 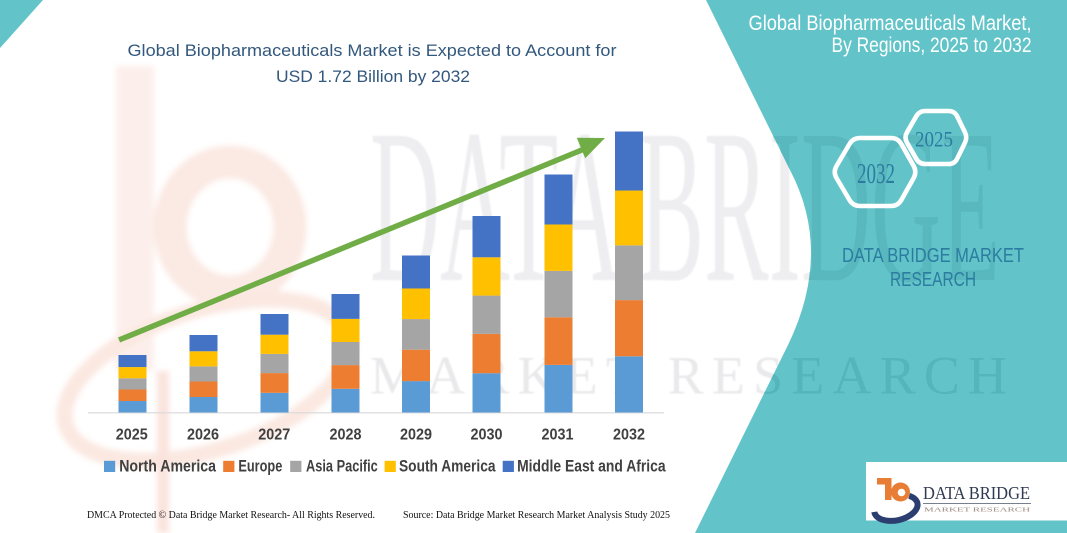 I want to click on svg-text: 2030, so click(x=487, y=435).